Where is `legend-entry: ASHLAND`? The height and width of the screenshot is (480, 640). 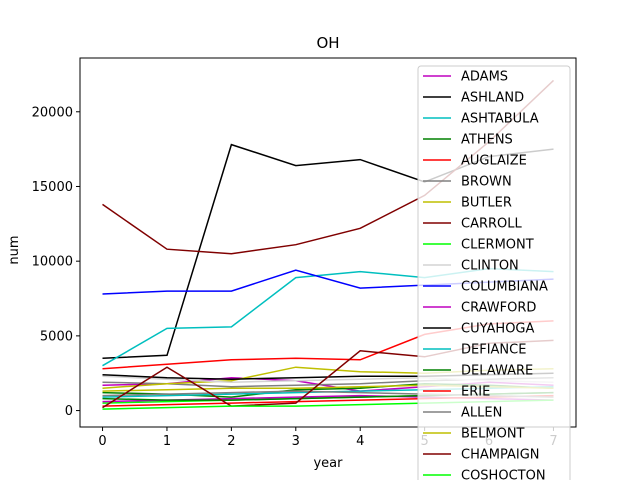 legend-entry: ASHLAND is located at coordinates (492, 98).